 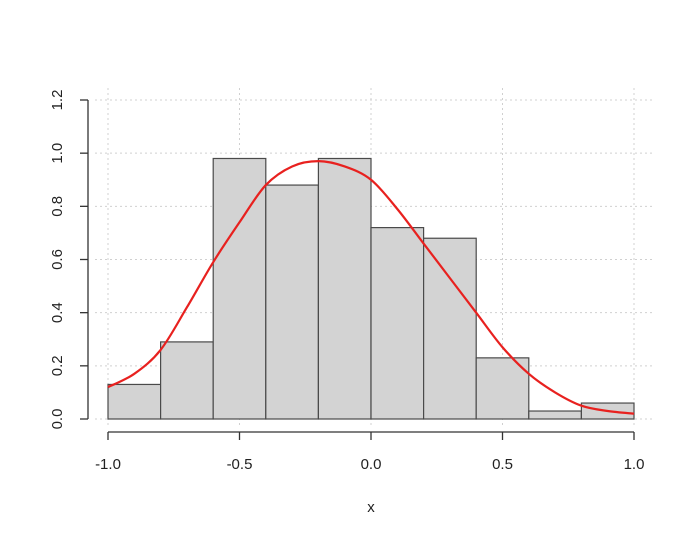 What do you see at coordinates (634, 464) in the screenshot?
I see `x-tick-label: 1.0` at bounding box center [634, 464].